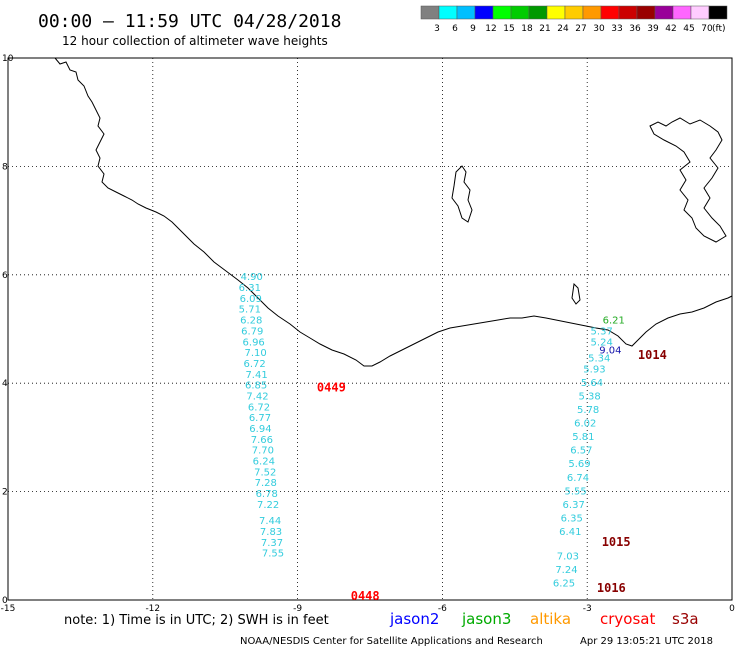 Image resolution: width=740 pixels, height=650 pixels. Describe the element at coordinates (250, 288) in the screenshot. I see `wave-height-value: 6.31` at that location.